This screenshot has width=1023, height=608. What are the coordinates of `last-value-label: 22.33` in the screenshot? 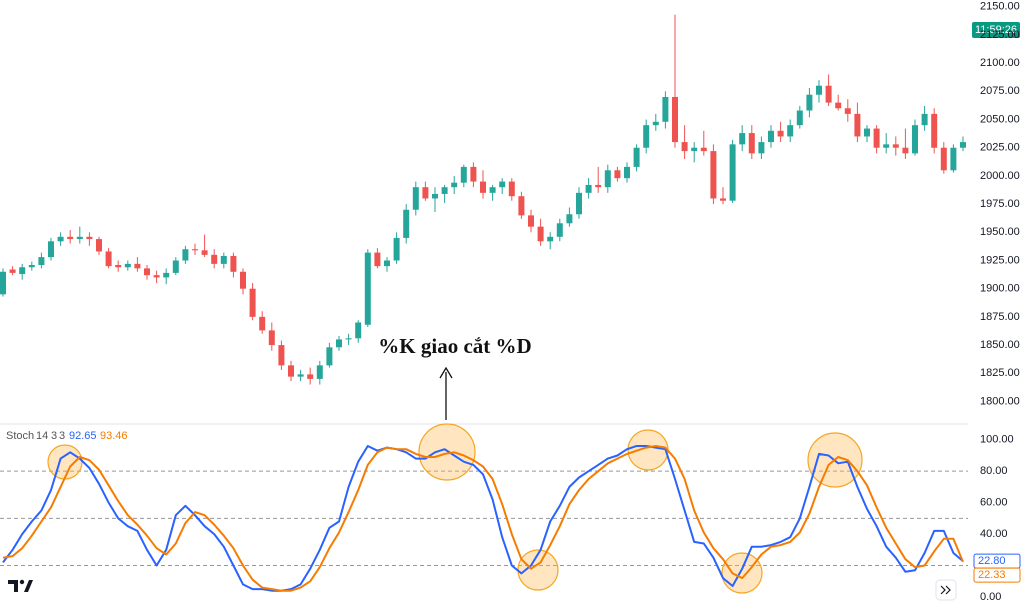 It's located at (992, 575).